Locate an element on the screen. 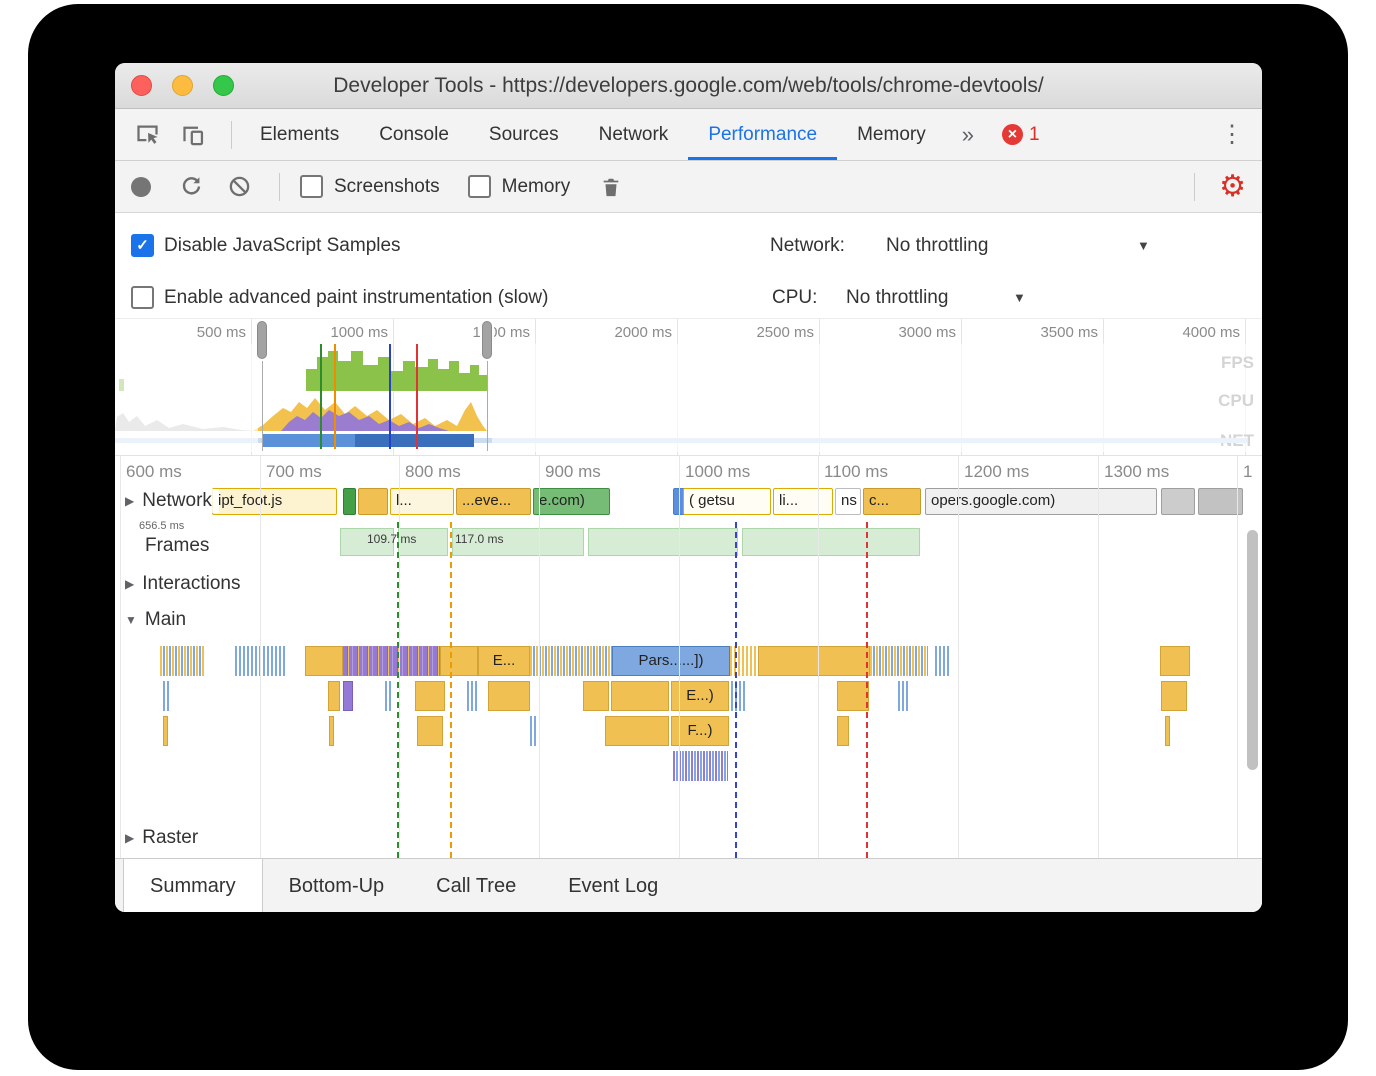 The width and height of the screenshot is (1376, 1076). more-tabs-chevron: » is located at coordinates (967, 134).